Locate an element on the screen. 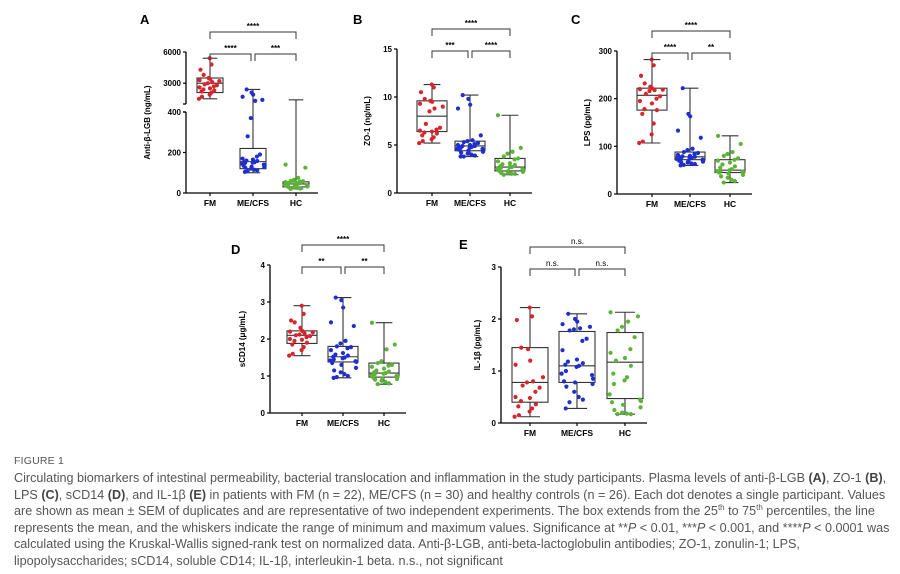 The image size is (900, 574). significance-label: n.s. is located at coordinates (602, 263).